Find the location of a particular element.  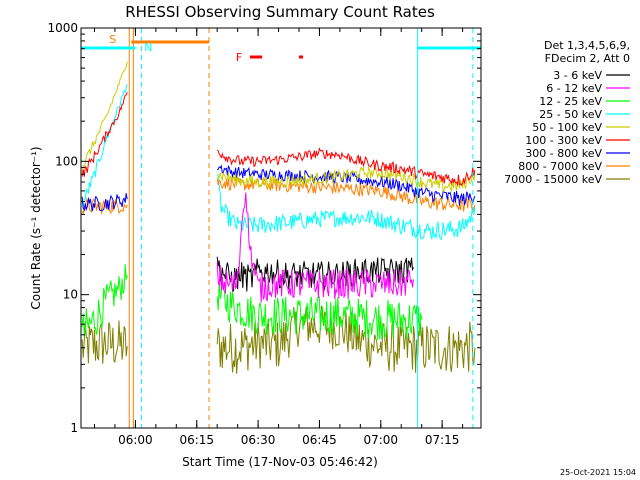

x-tick-label: 07:15 is located at coordinates (442, 440).